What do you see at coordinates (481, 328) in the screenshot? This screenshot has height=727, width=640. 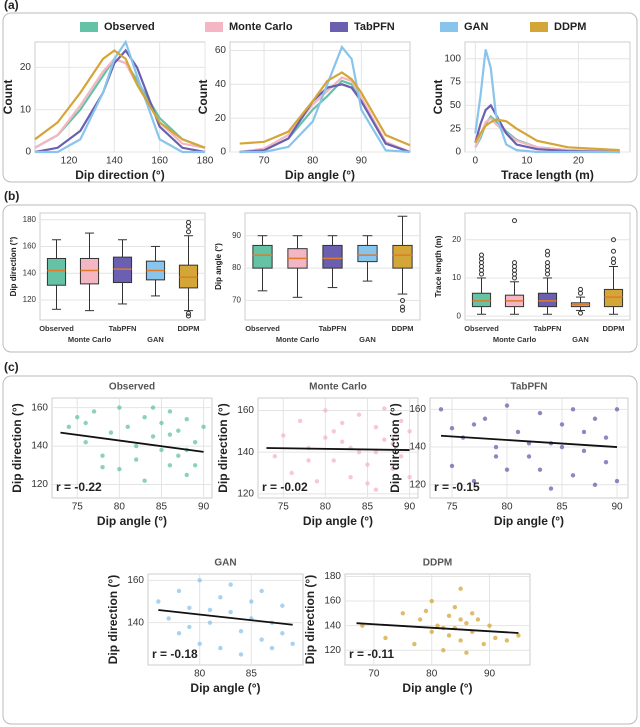 I see `x-tick-label: Observed` at bounding box center [481, 328].